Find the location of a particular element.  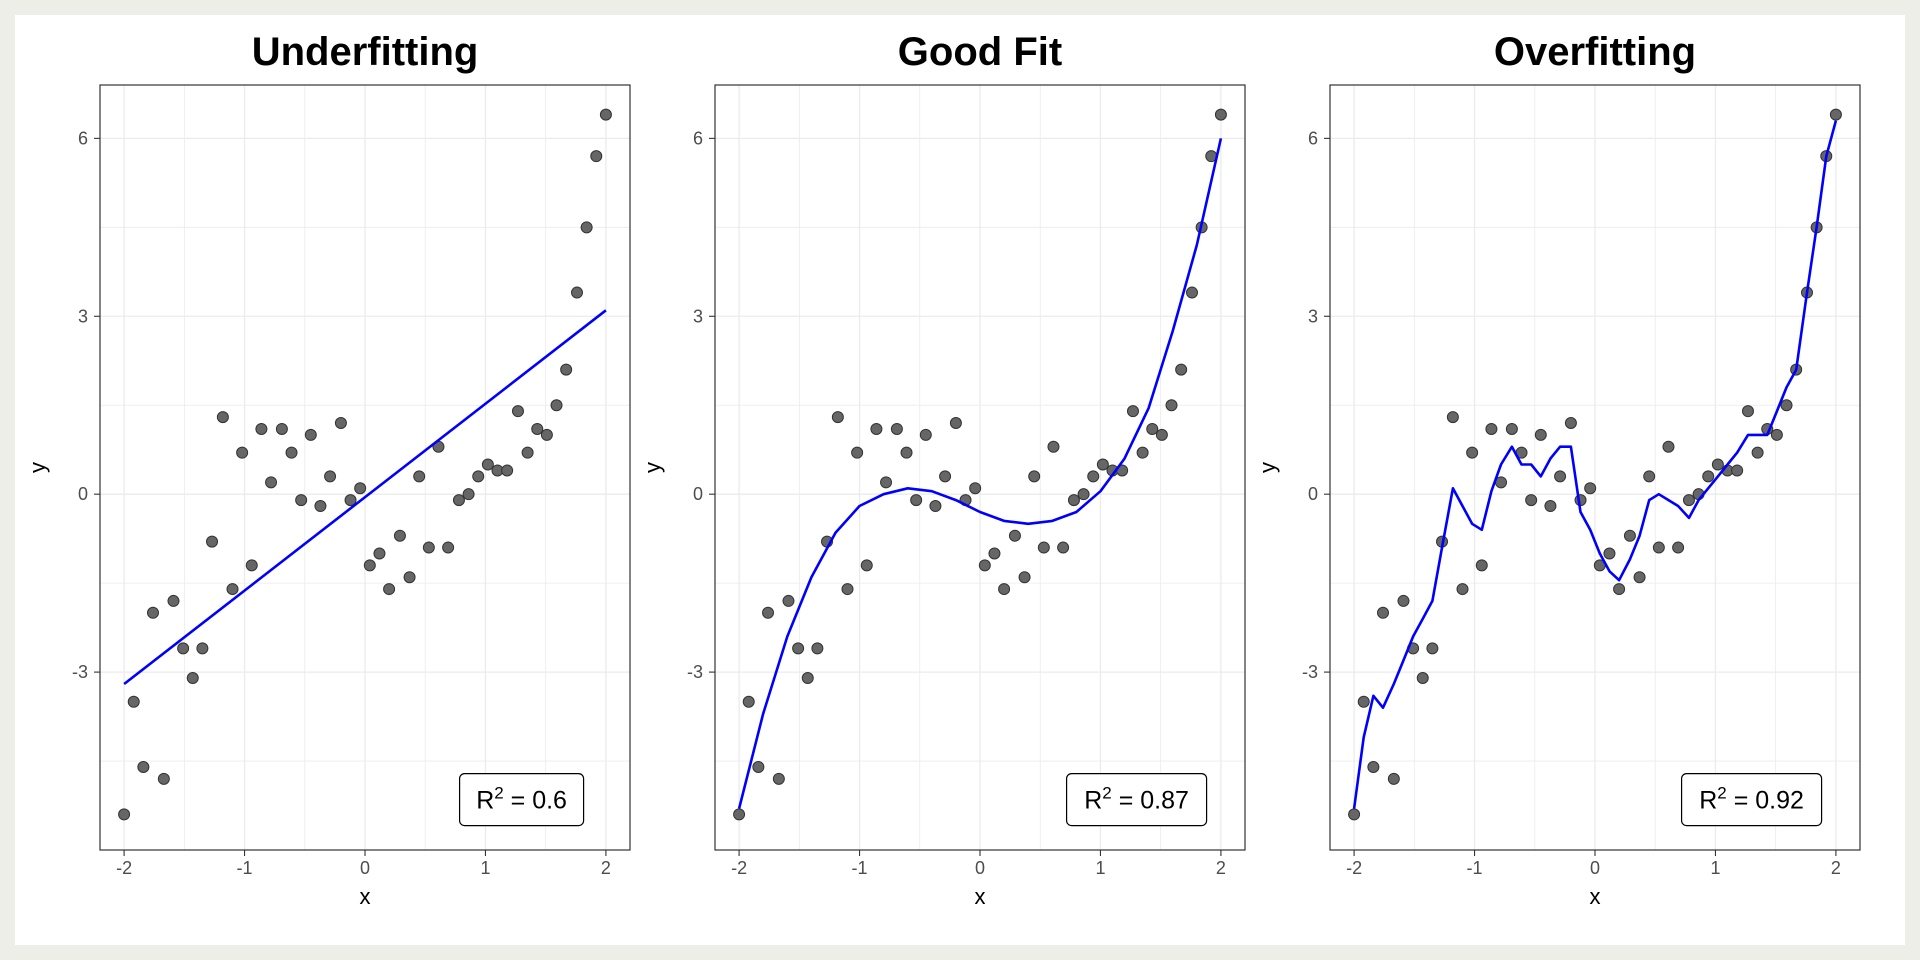

r-squared-superscript: 2 is located at coordinates (1106, 793).